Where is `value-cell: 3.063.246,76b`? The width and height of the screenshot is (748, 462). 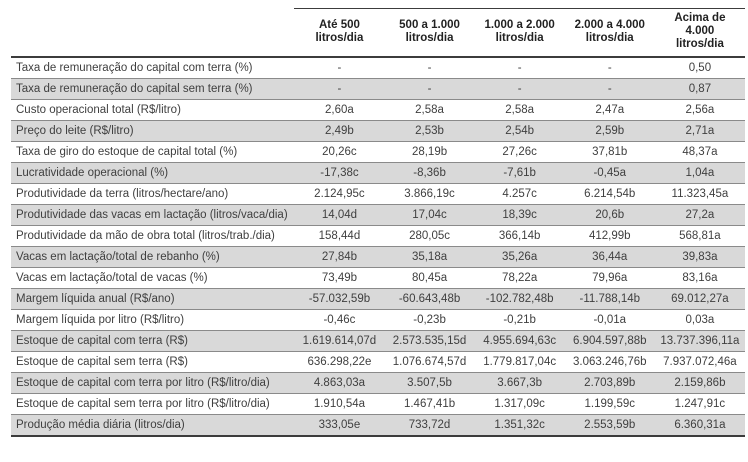
value-cell: 3.063.246,76b is located at coordinates (609, 362).